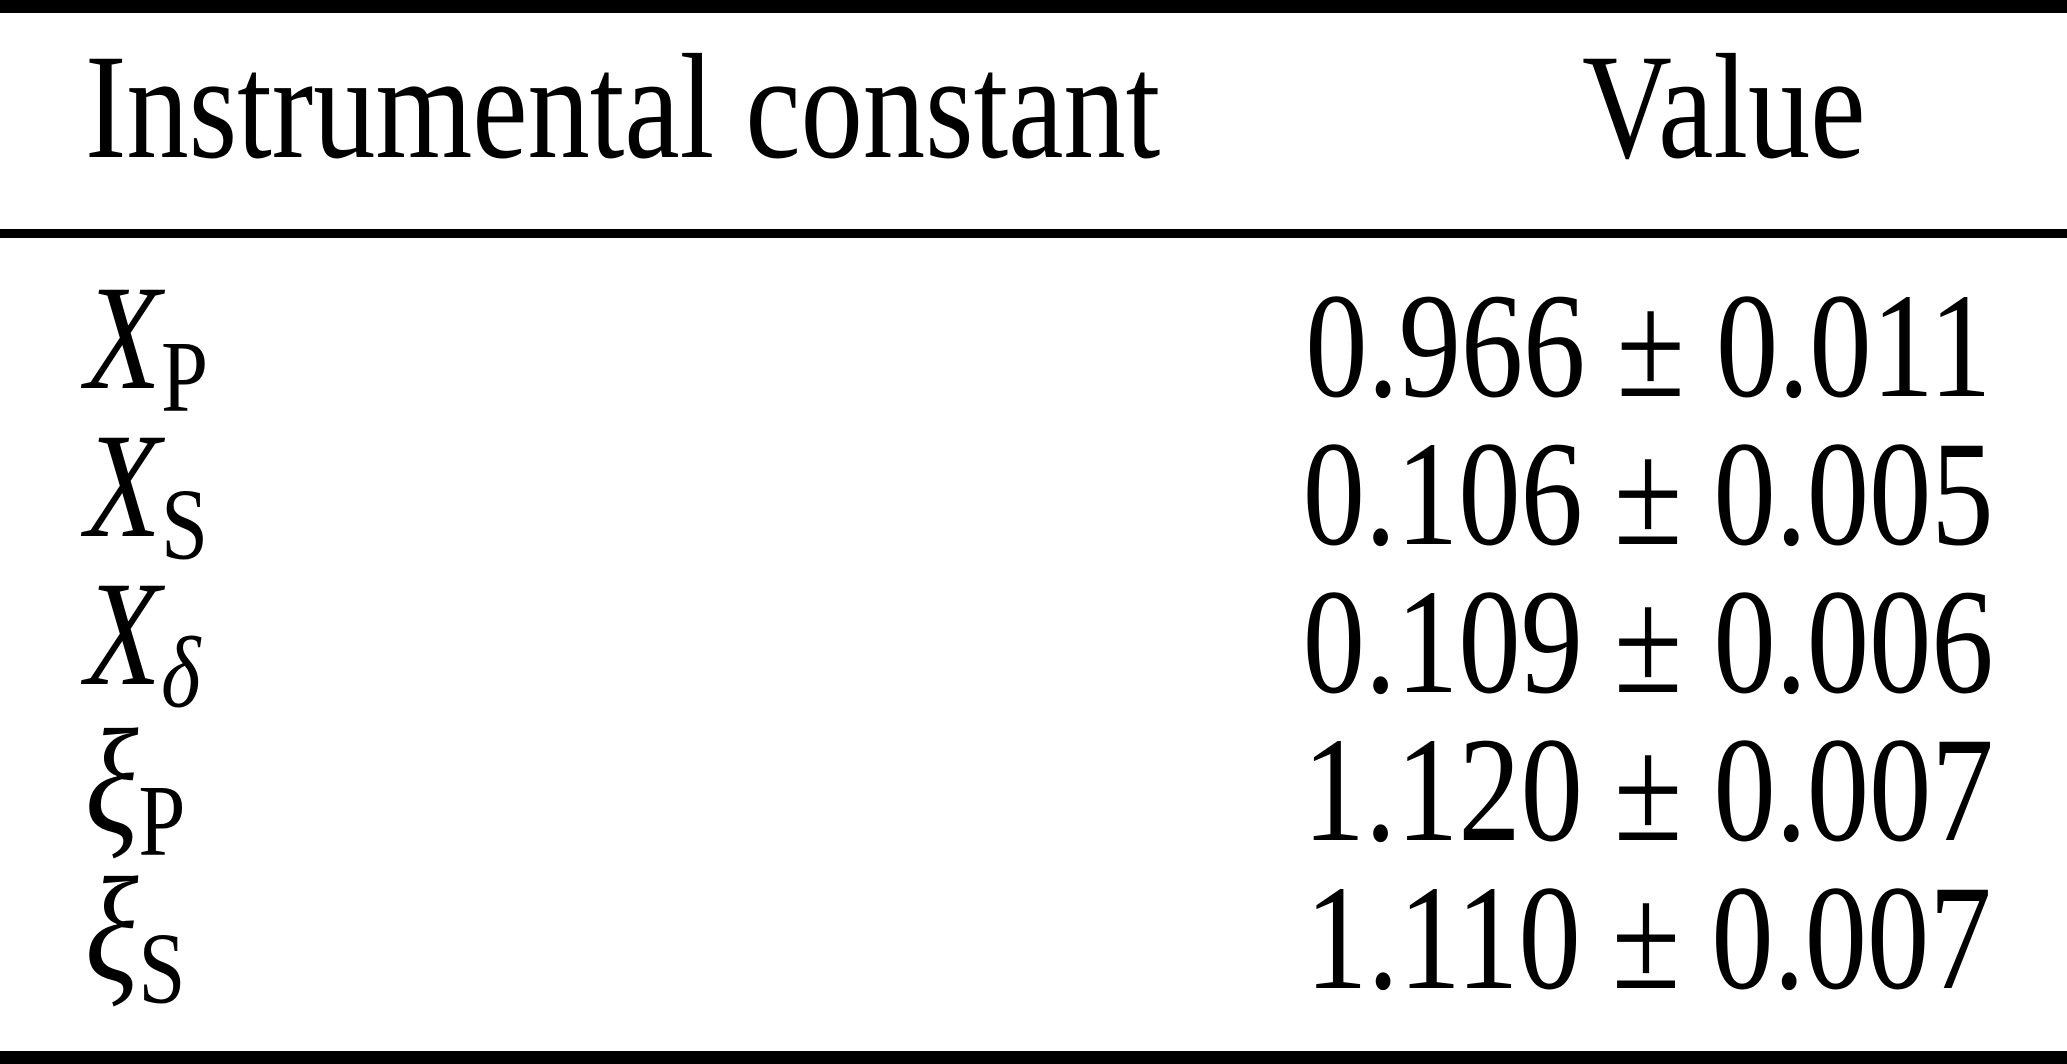  Describe the element at coordinates (615, 493) in the screenshot. I see `constant-symbol-cell: XS` at that location.